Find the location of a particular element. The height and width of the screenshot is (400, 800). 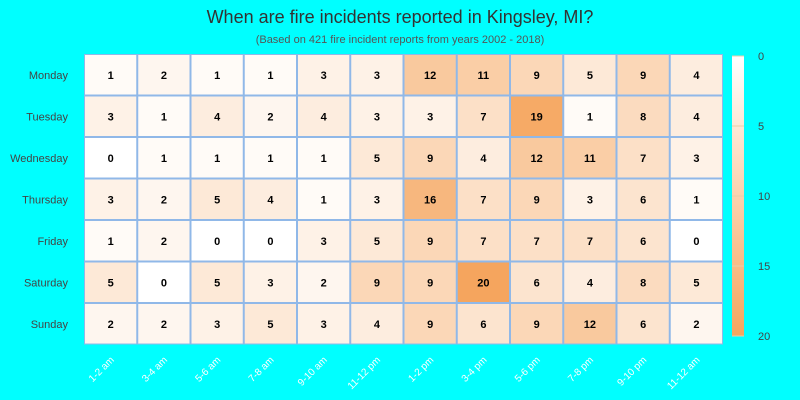

column-label: 1-2 pm is located at coordinates (421, 370).